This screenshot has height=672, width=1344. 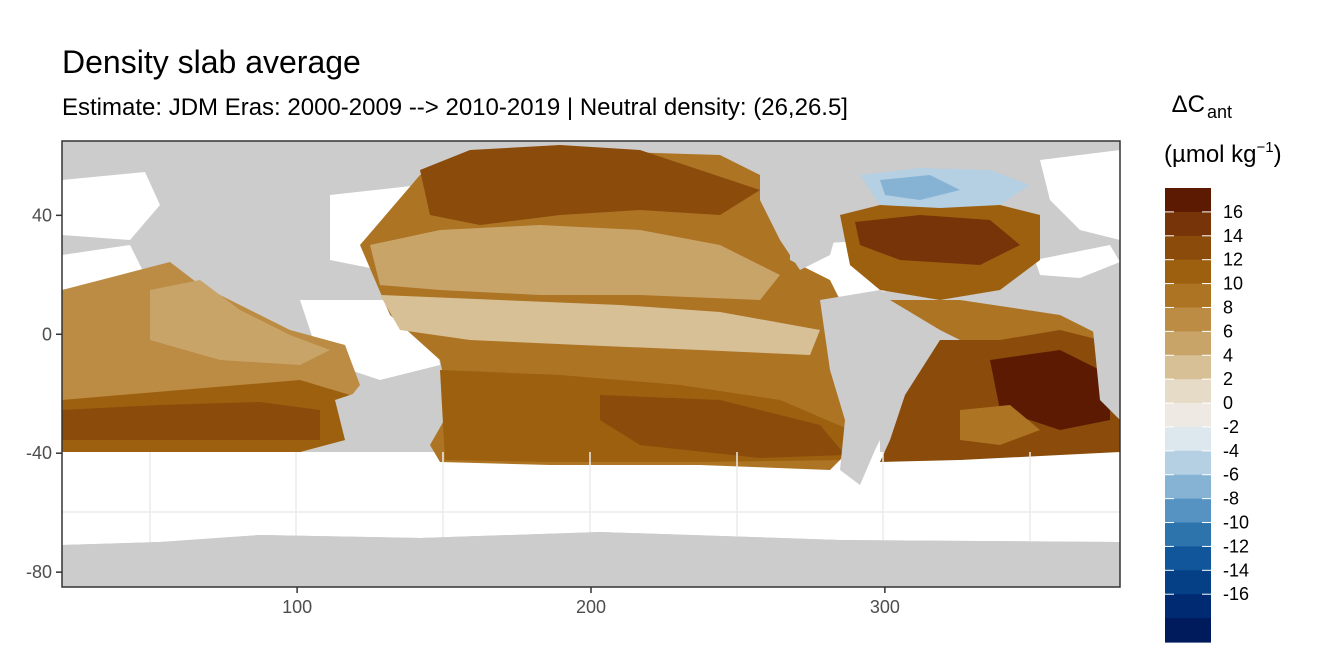 What do you see at coordinates (1219, 112) in the screenshot?
I see `legend-title-sub: ant` at bounding box center [1219, 112].